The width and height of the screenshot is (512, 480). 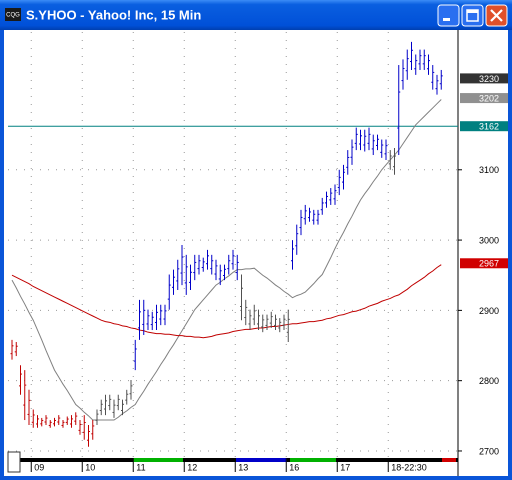 What do you see at coordinates (256, 15) in the screenshot?
I see `title-bar` at bounding box center [256, 15].